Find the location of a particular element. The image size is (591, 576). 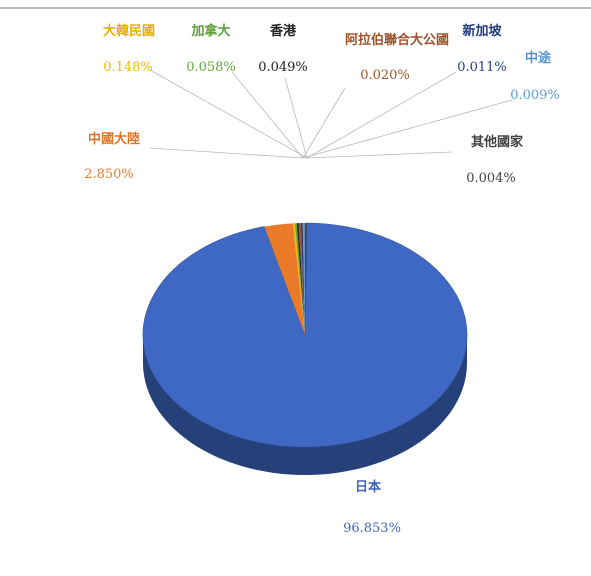

slice-value-6: 0.011% is located at coordinates (482, 67).